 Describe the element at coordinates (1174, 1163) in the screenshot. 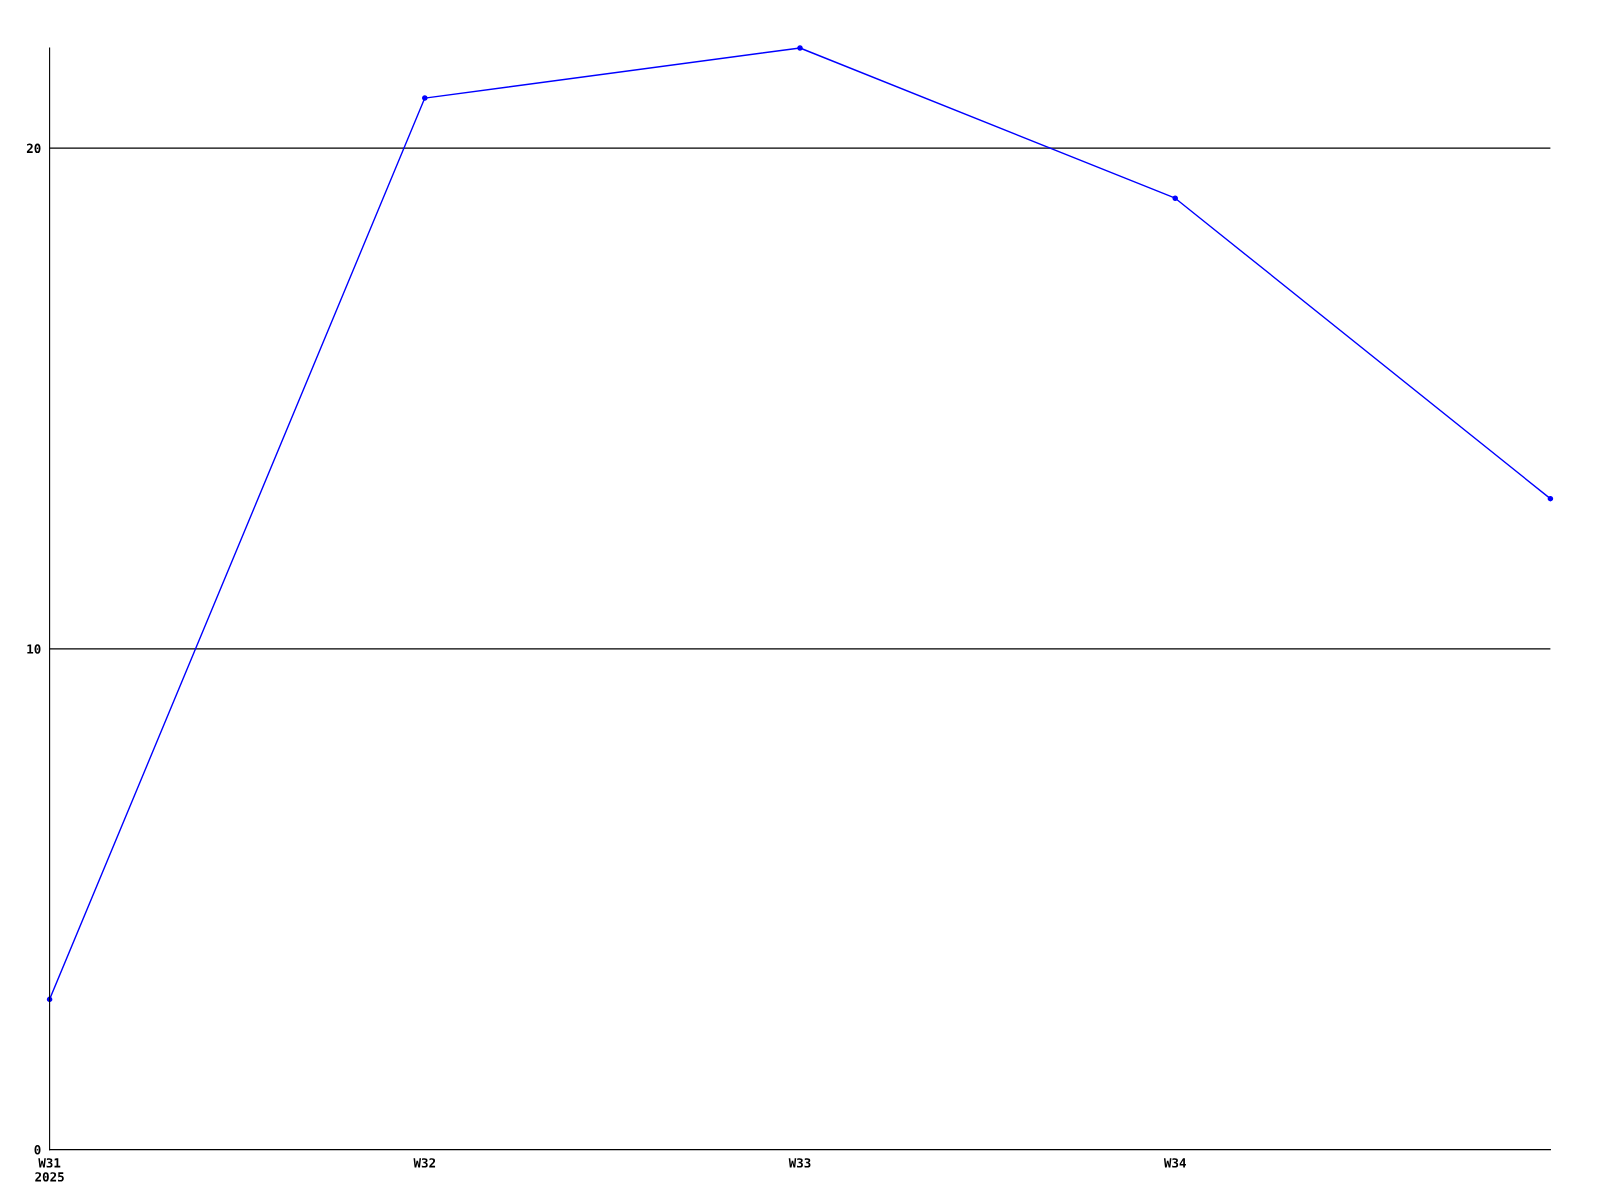

I see `x-tick-label: W34` at that location.